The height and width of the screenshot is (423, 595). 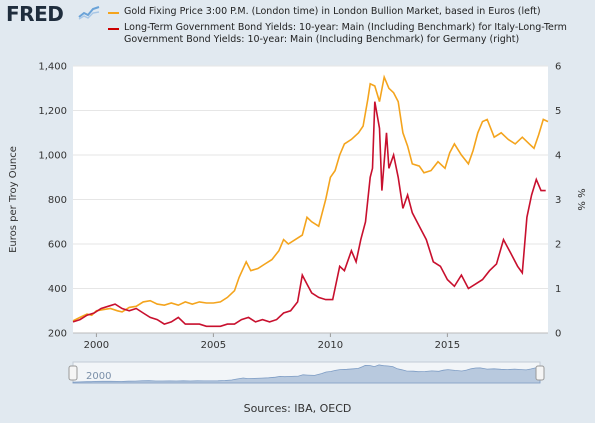 What do you see at coordinates (558, 334) in the screenshot?
I see `right-tick-label: 0` at bounding box center [558, 334].